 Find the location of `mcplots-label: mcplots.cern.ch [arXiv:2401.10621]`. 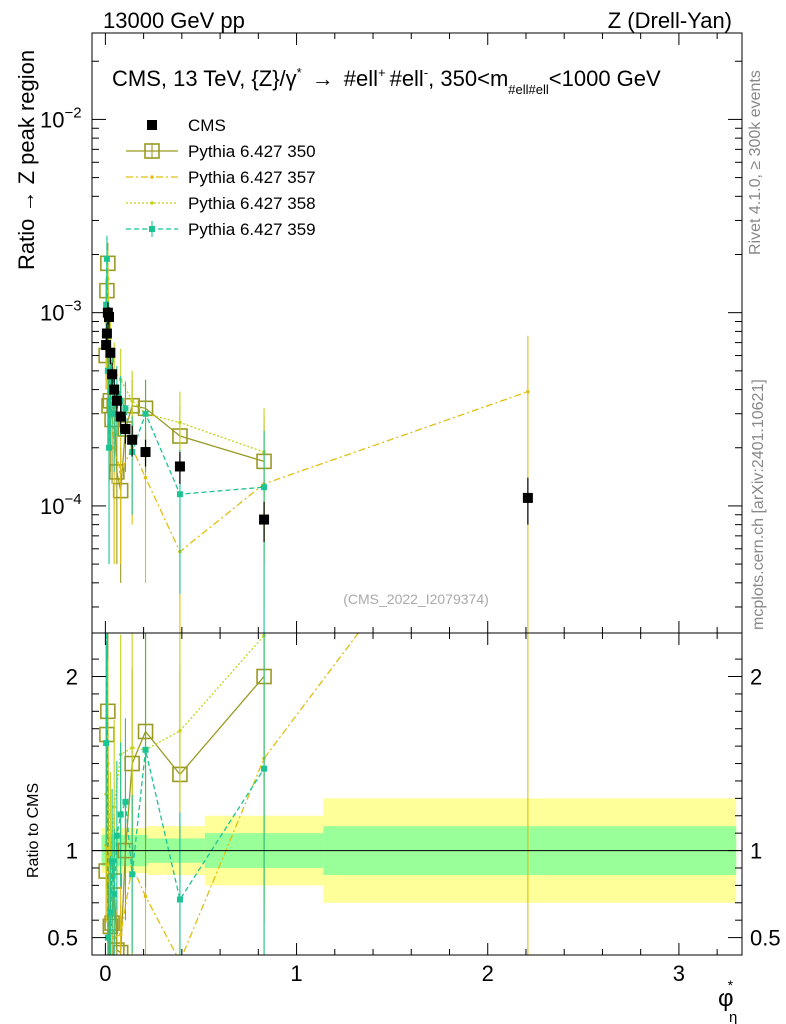

mcplots-label: mcplots.cern.ch [arXiv:2401.10621] is located at coordinates (758, 504).